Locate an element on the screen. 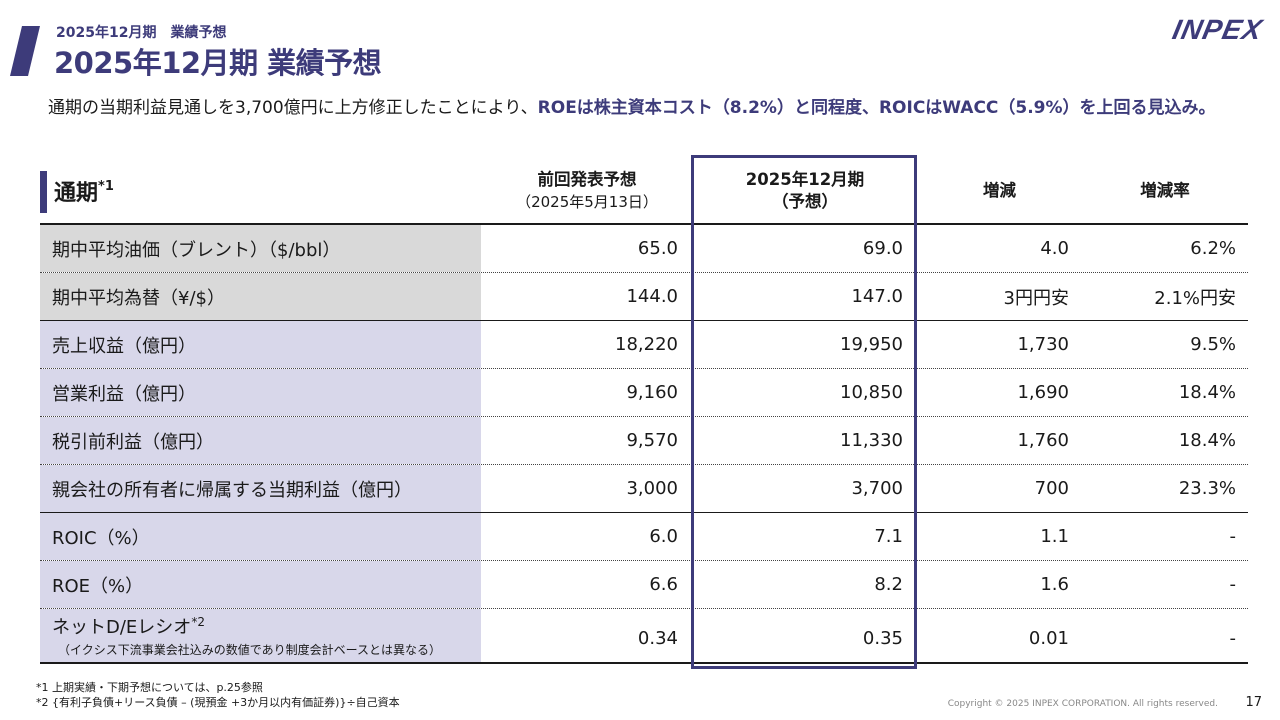  cell-change: 3円円安 is located at coordinates (1036, 298).